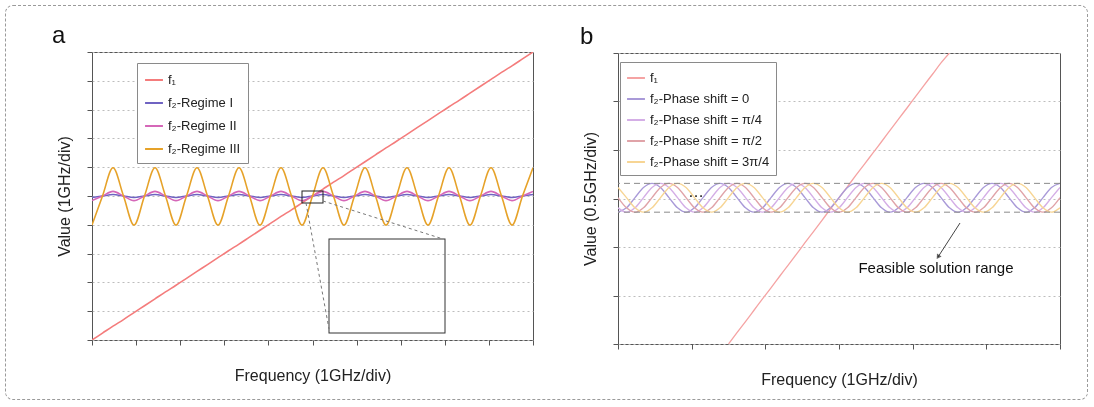  Describe the element at coordinates (706, 119) in the screenshot. I see `legend-label: f₂-Phase shift = π/4` at that location.